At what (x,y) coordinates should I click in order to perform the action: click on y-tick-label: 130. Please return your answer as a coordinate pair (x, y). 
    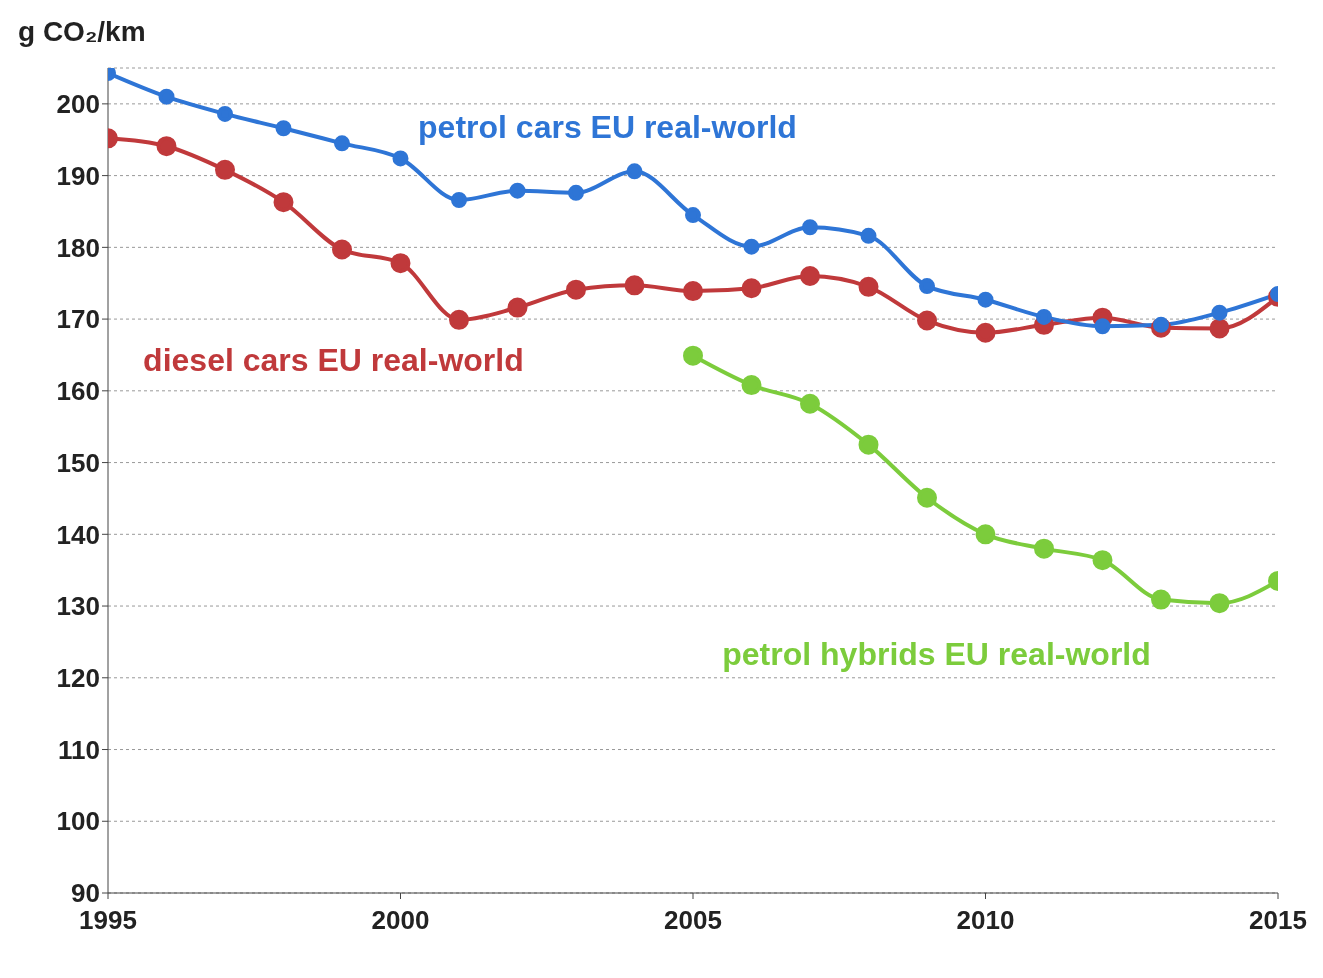
    Looking at the image, I should click on (78, 606).